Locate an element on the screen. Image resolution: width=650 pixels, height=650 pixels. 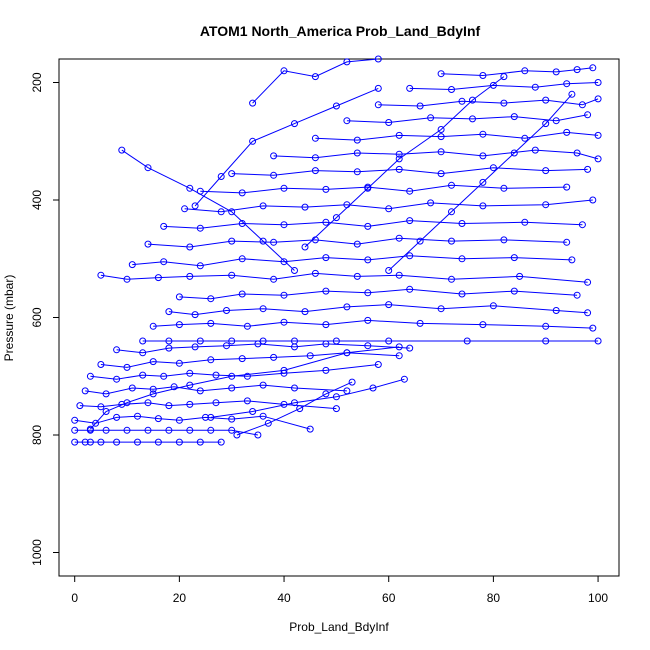
y-tick-label: 200 is located at coordinates (37, 82).